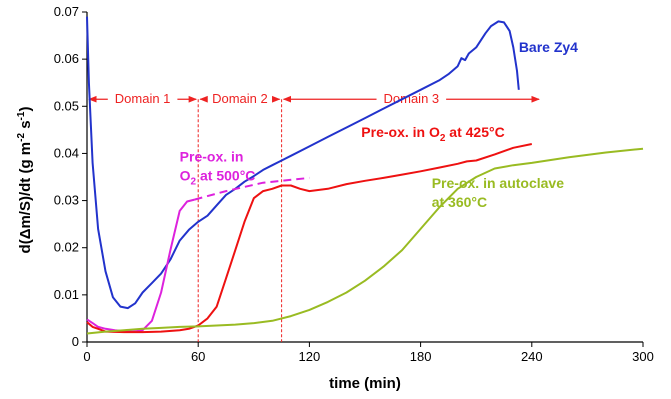  Describe the element at coordinates (218, 177) in the screenshot. I see `series-label-o2_500: O2 at 500°C` at that location.